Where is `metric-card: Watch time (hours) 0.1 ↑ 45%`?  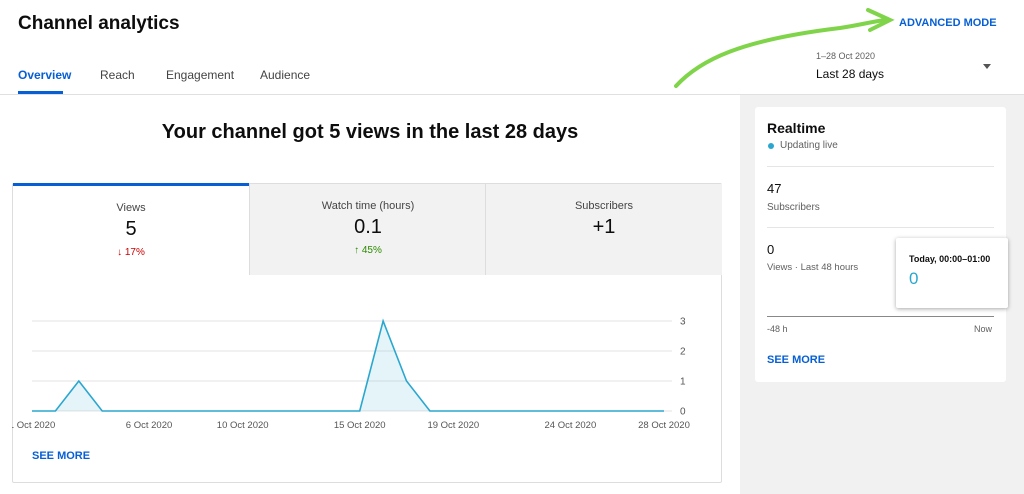
metric-card: Watch time (hours) 0.1 ↑ 45% is located at coordinates (367, 229).